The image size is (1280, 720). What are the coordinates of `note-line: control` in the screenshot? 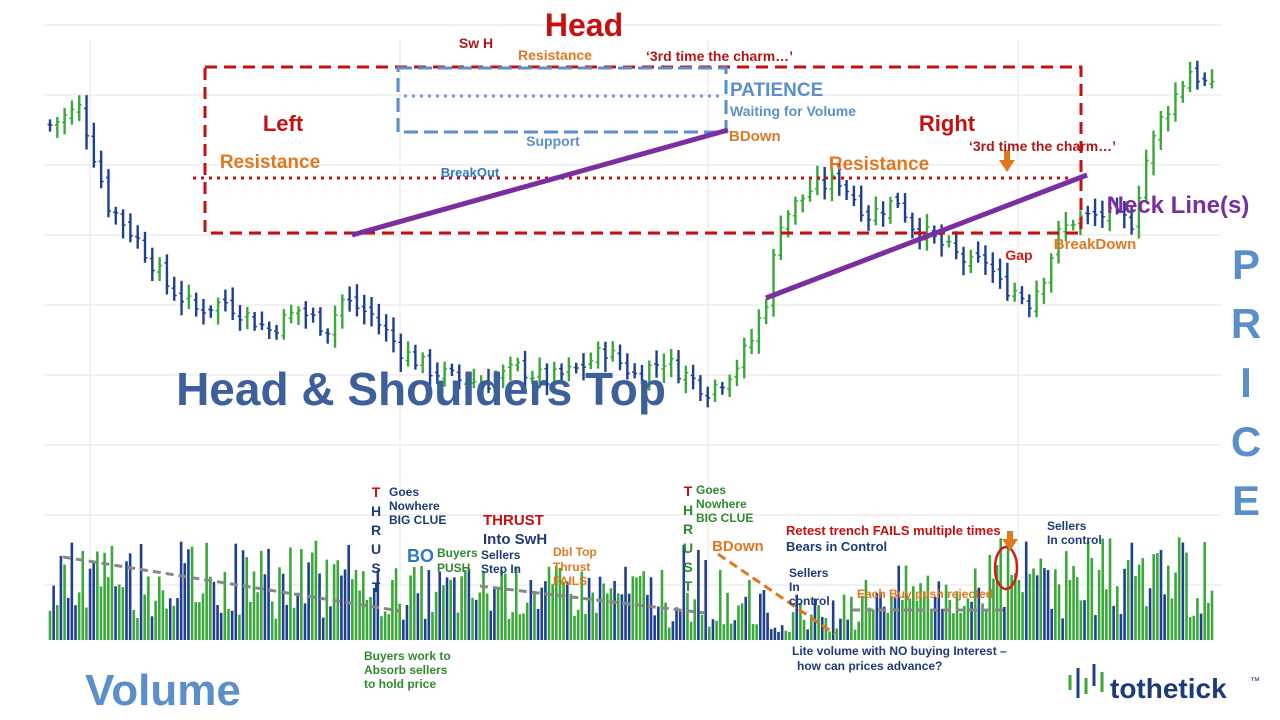 It's located at (809, 601).